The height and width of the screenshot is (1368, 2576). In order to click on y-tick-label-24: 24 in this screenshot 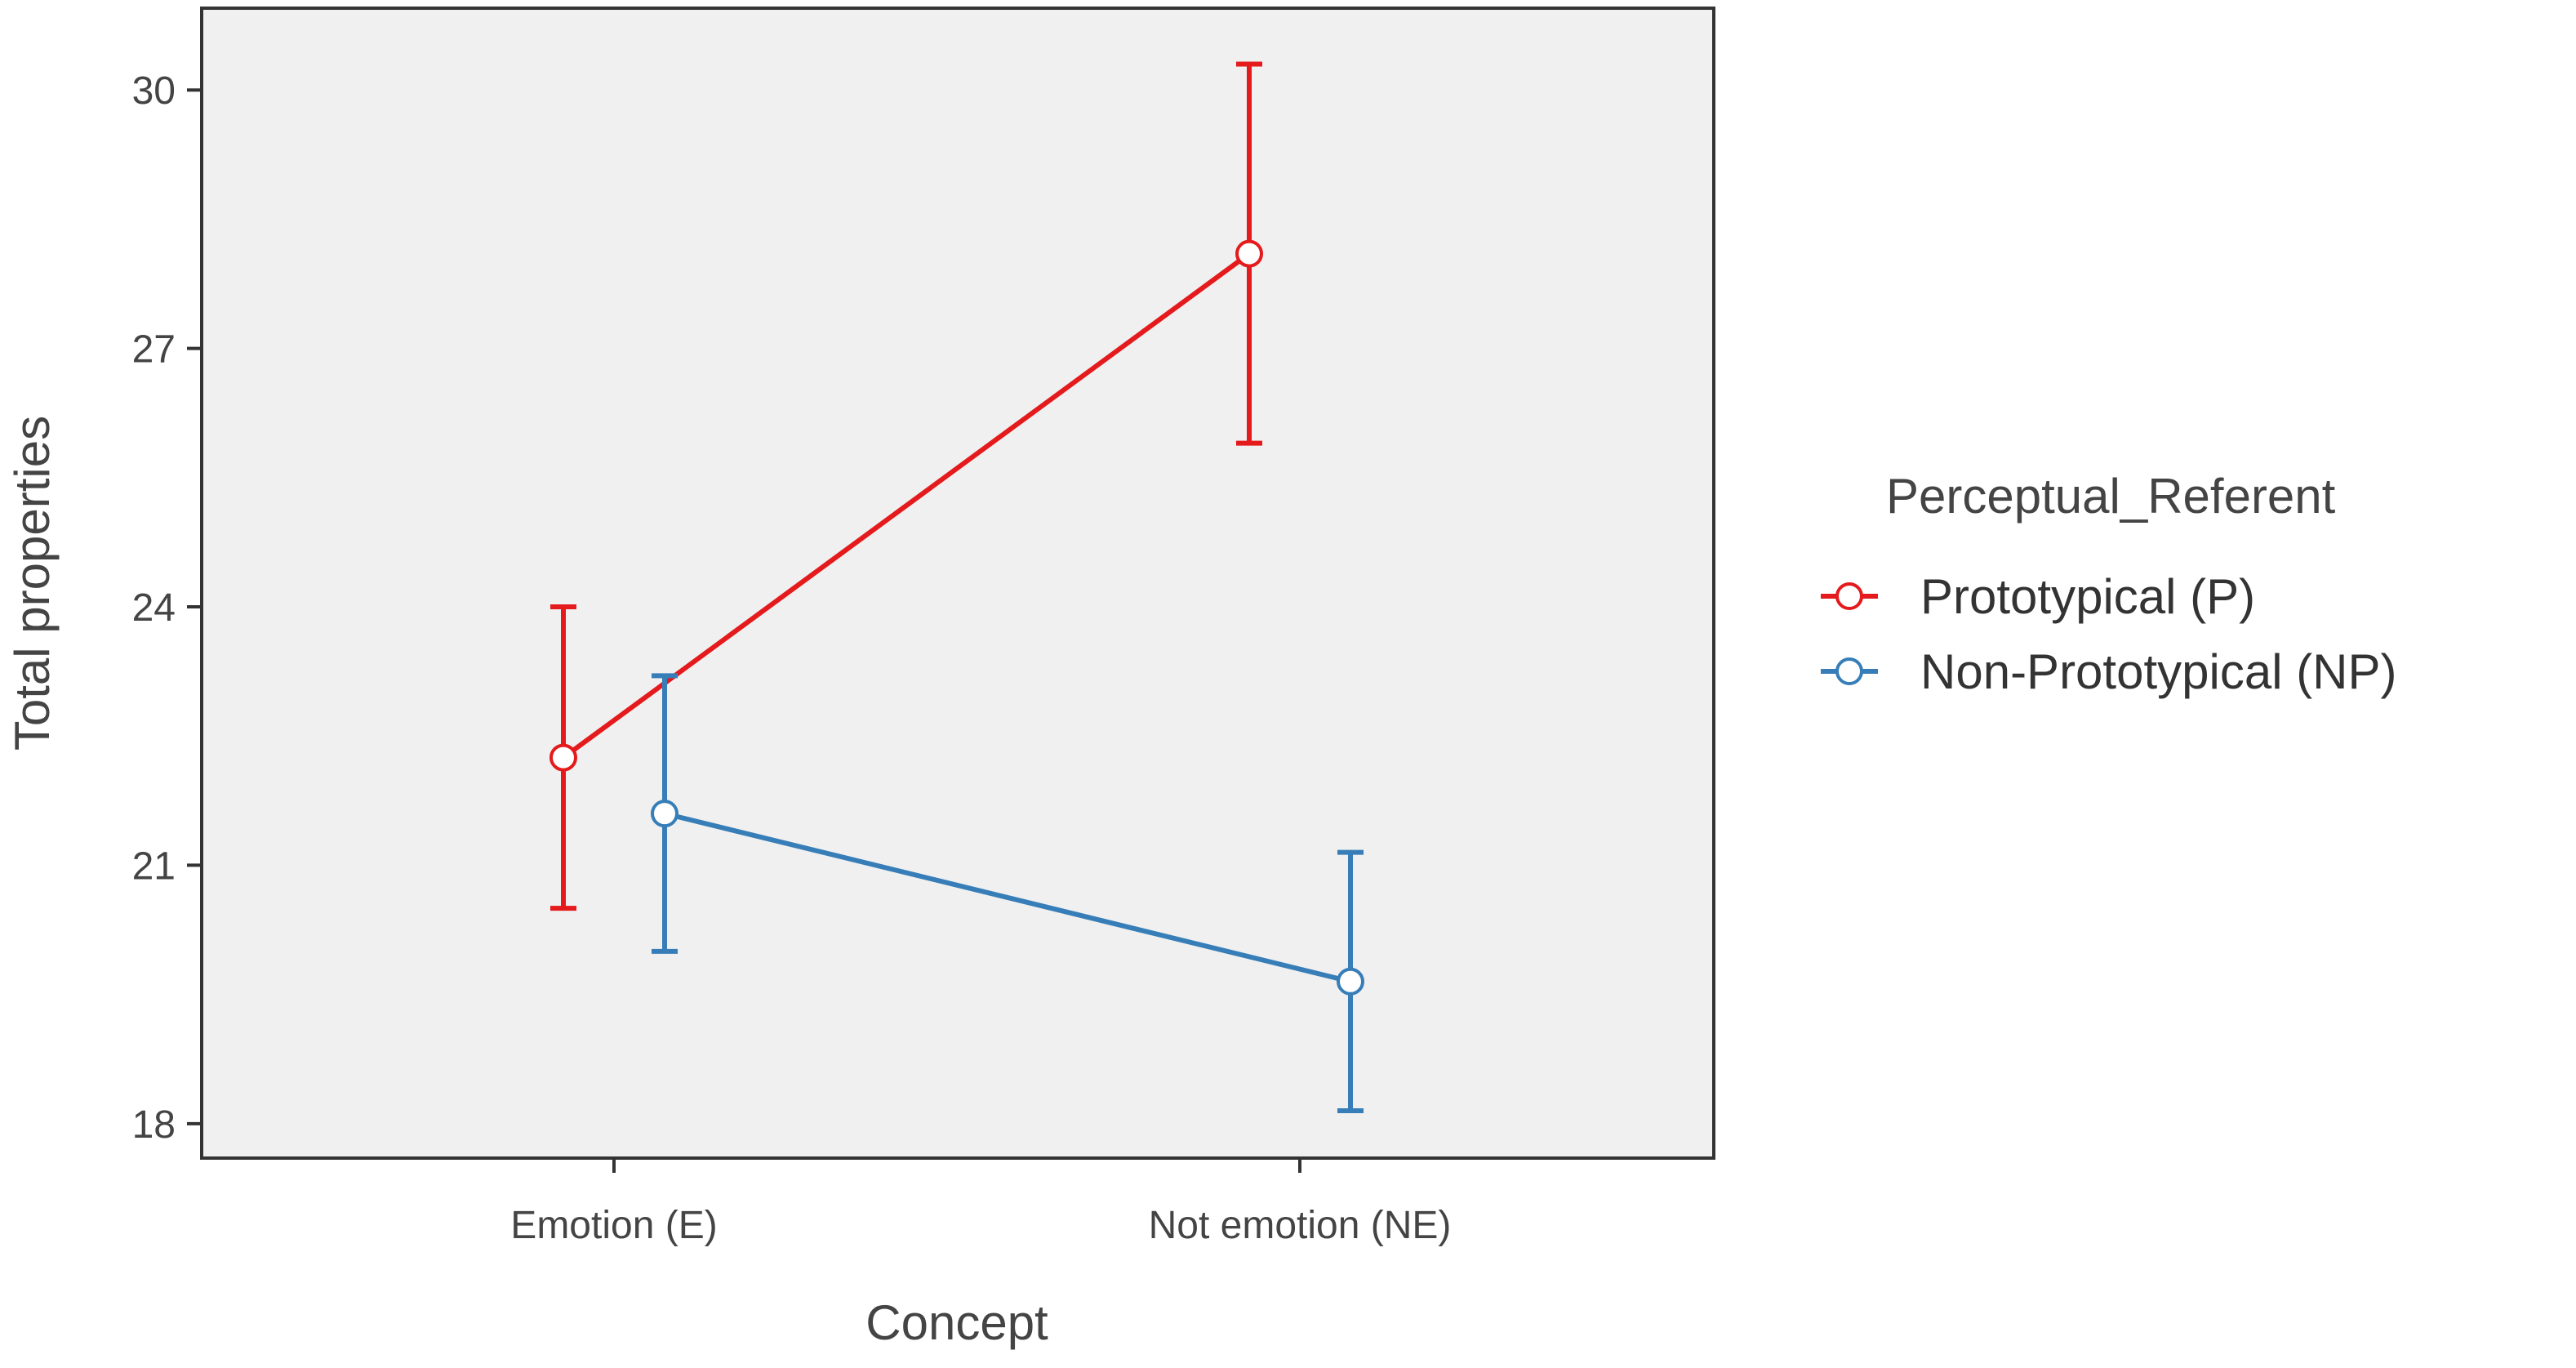, I will do `click(154, 608)`.